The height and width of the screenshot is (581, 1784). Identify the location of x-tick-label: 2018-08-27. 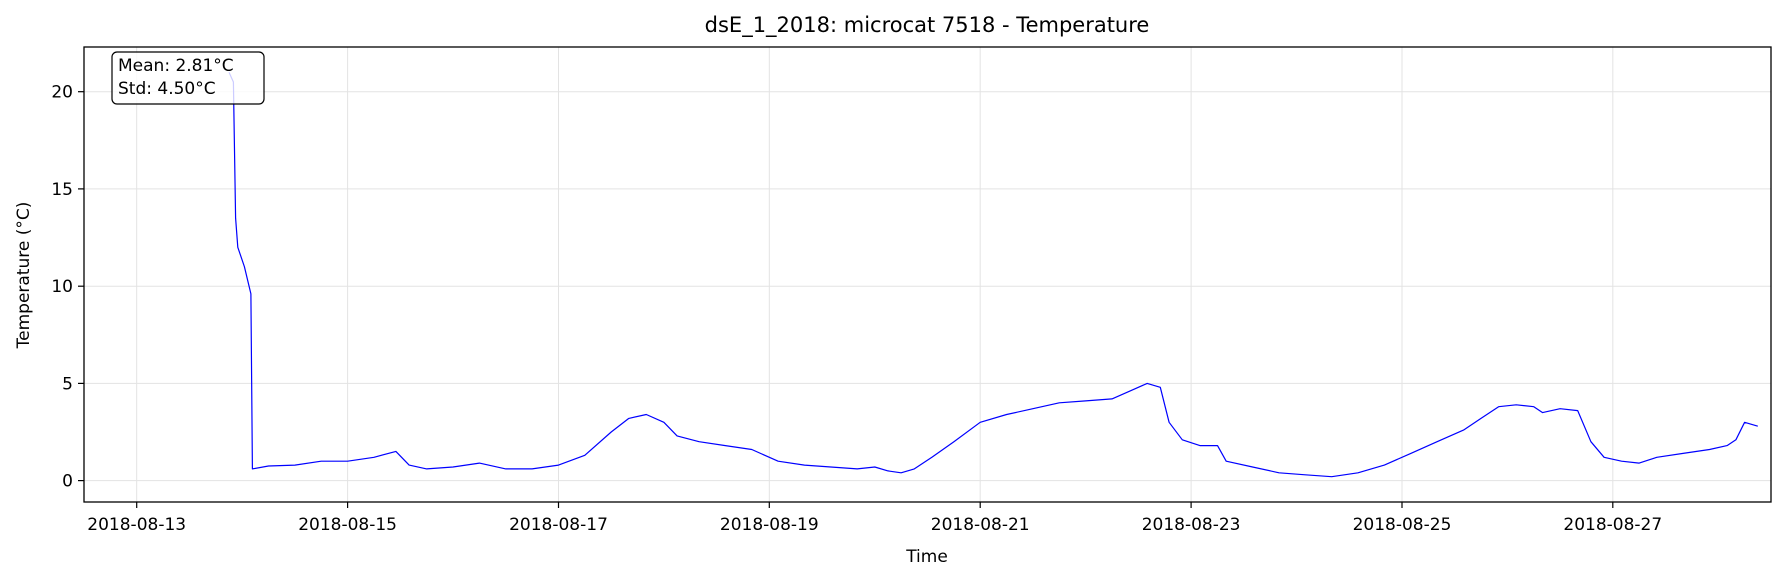
(1612, 525).